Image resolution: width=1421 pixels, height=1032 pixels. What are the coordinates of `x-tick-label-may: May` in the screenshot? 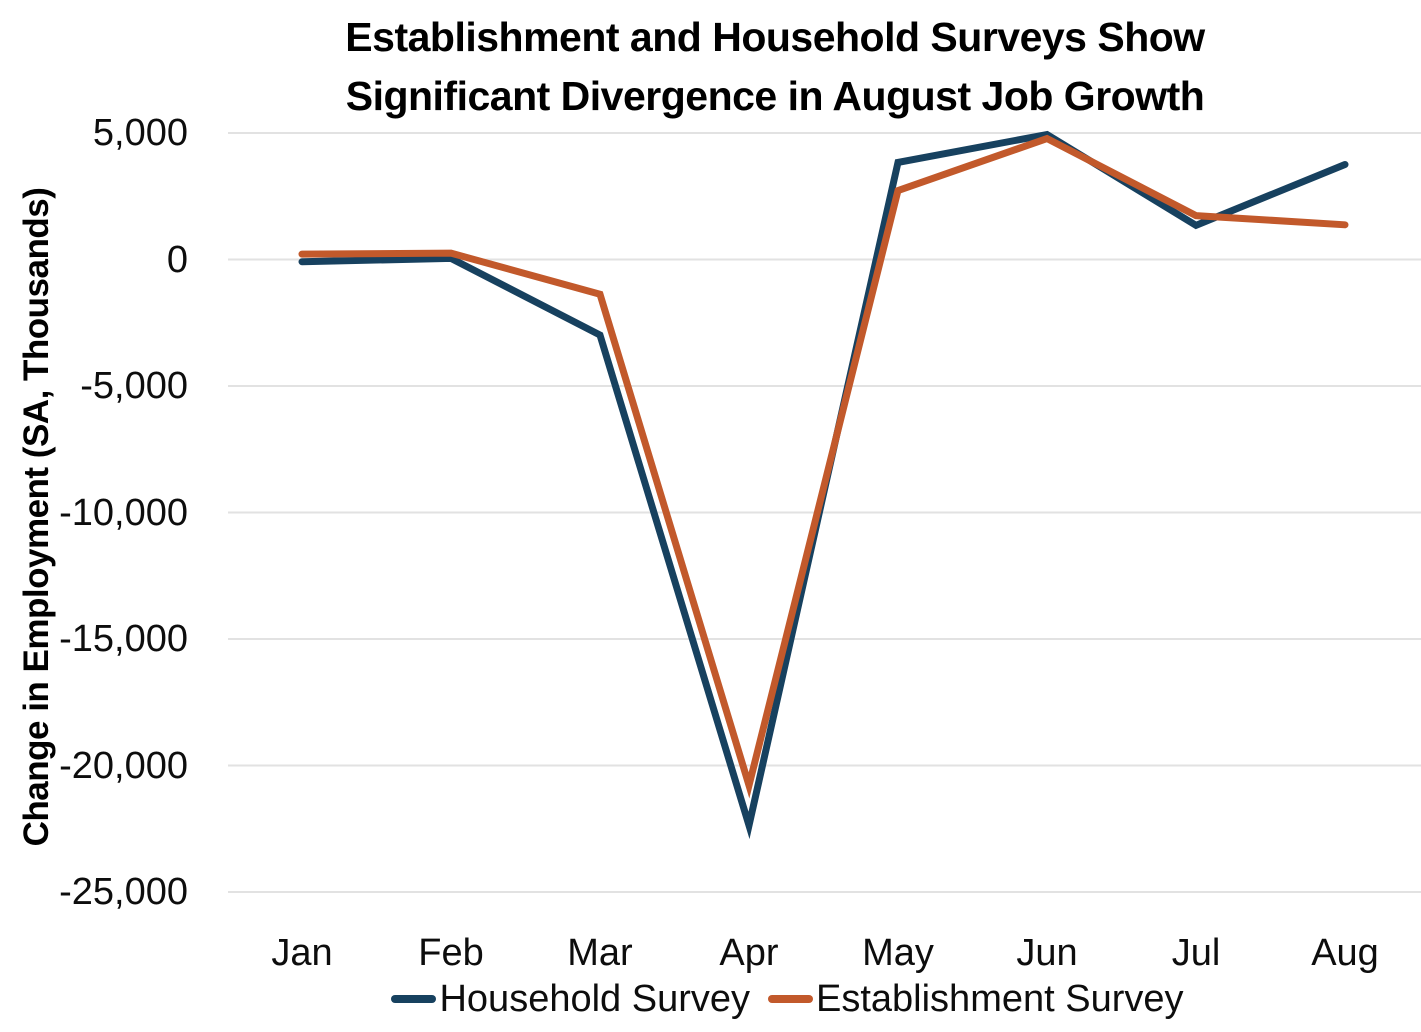 It's located at (898, 953).